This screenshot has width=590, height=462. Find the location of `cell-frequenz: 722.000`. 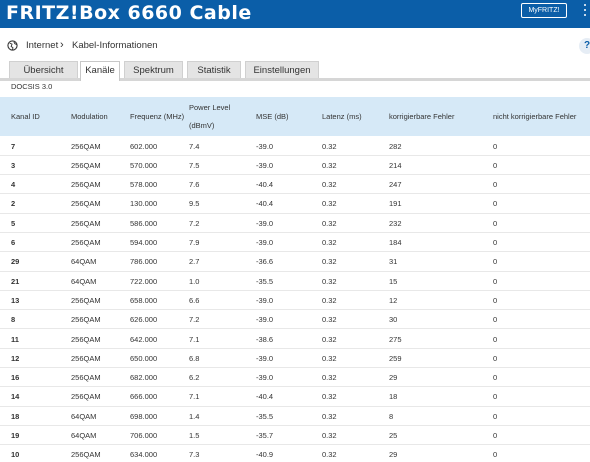

cell-frequenz: 722.000 is located at coordinates (144, 281).